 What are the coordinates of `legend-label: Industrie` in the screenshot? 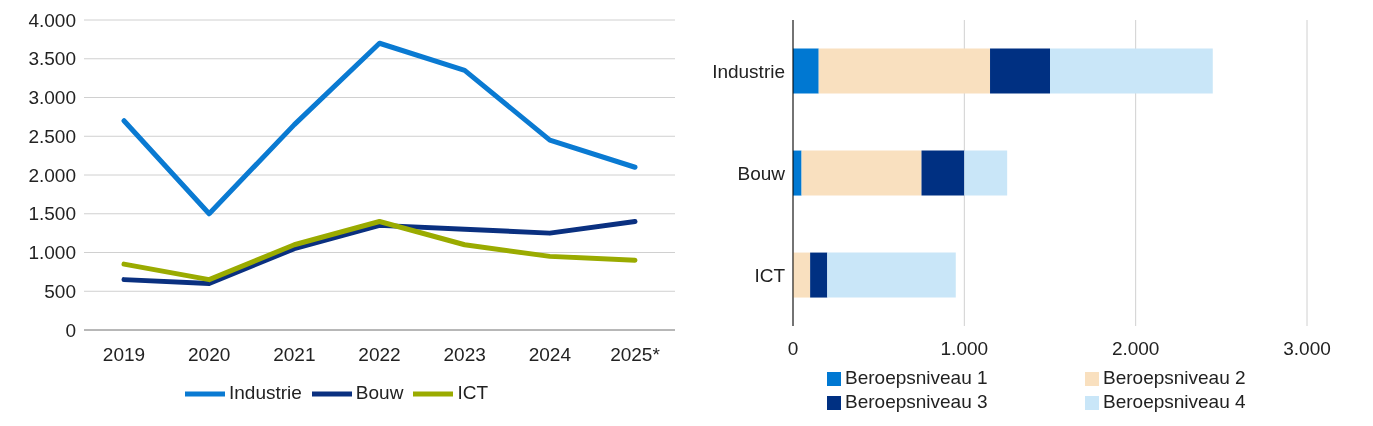 It's located at (265, 393).